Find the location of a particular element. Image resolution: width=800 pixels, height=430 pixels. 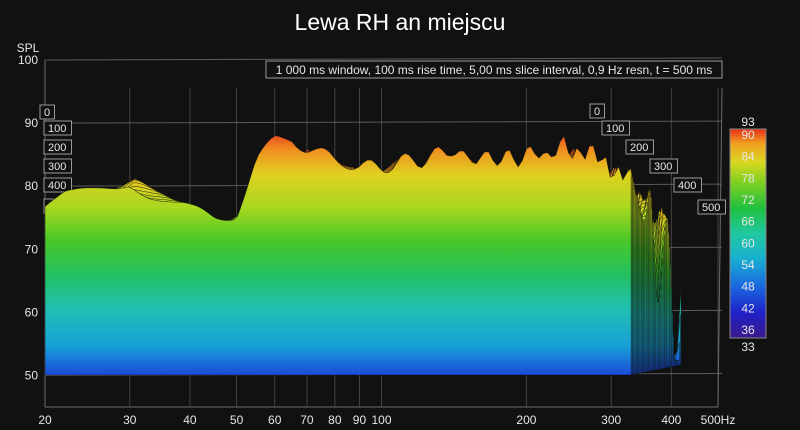

x-tick-label: 40 is located at coordinates (190, 420).